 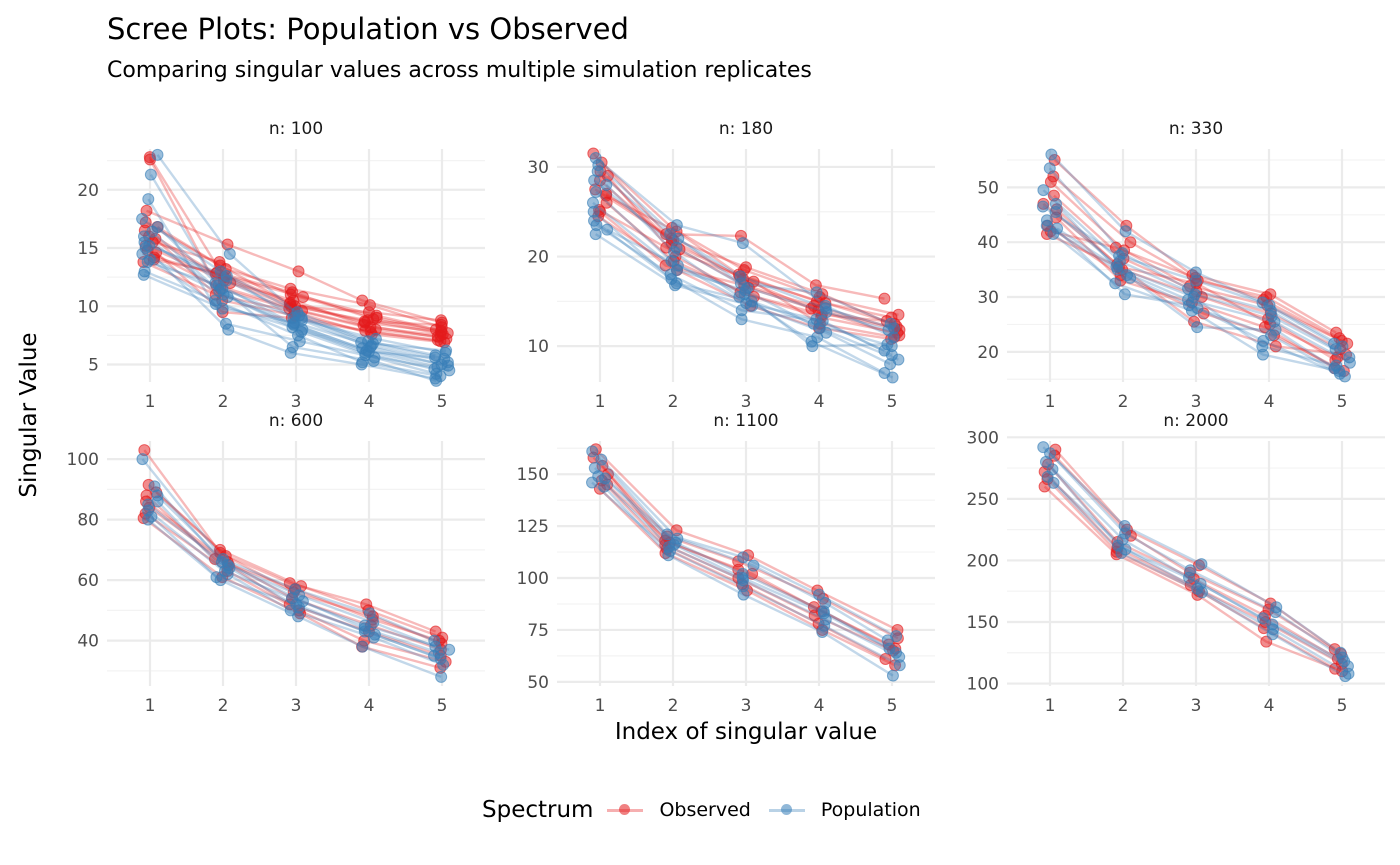 I want to click on y-tick-label: 250, so click(x=983, y=500).